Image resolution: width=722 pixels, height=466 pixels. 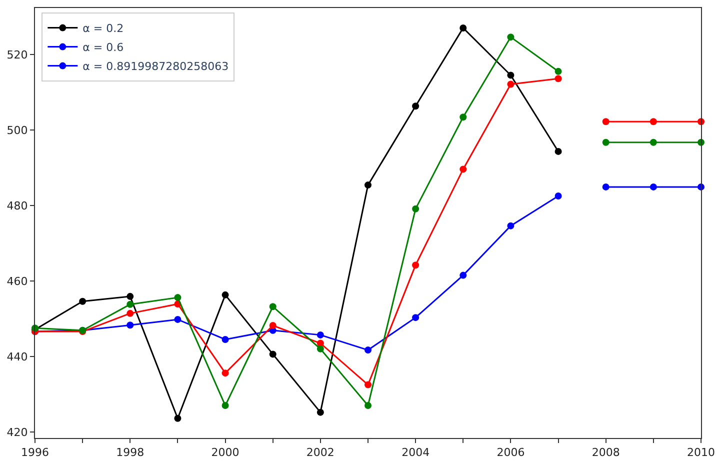 I want to click on y-tick-label: 460, so click(x=17, y=281).